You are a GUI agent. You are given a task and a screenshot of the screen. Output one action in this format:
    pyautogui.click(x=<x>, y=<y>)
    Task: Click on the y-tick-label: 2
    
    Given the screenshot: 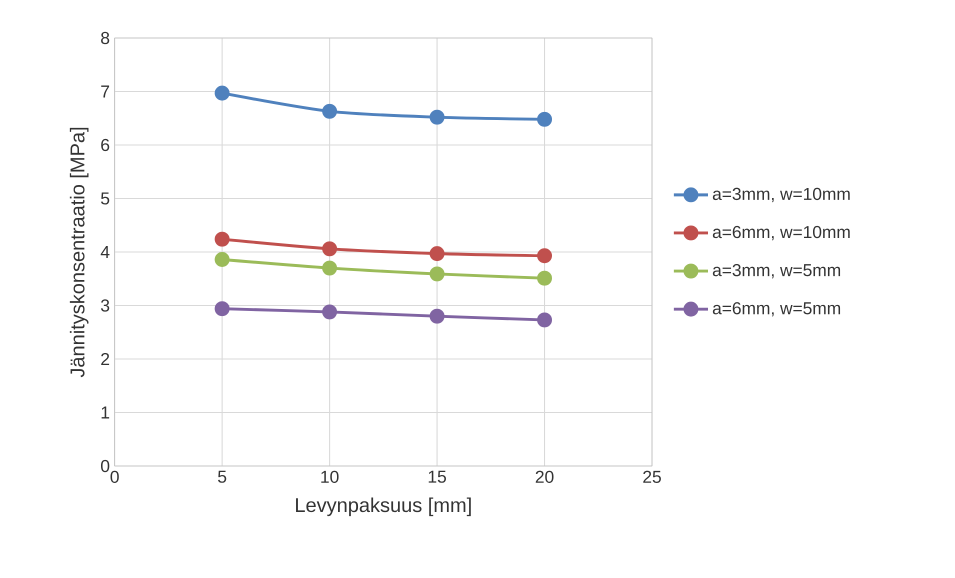 What is the action you would take?
    pyautogui.click(x=105, y=359)
    